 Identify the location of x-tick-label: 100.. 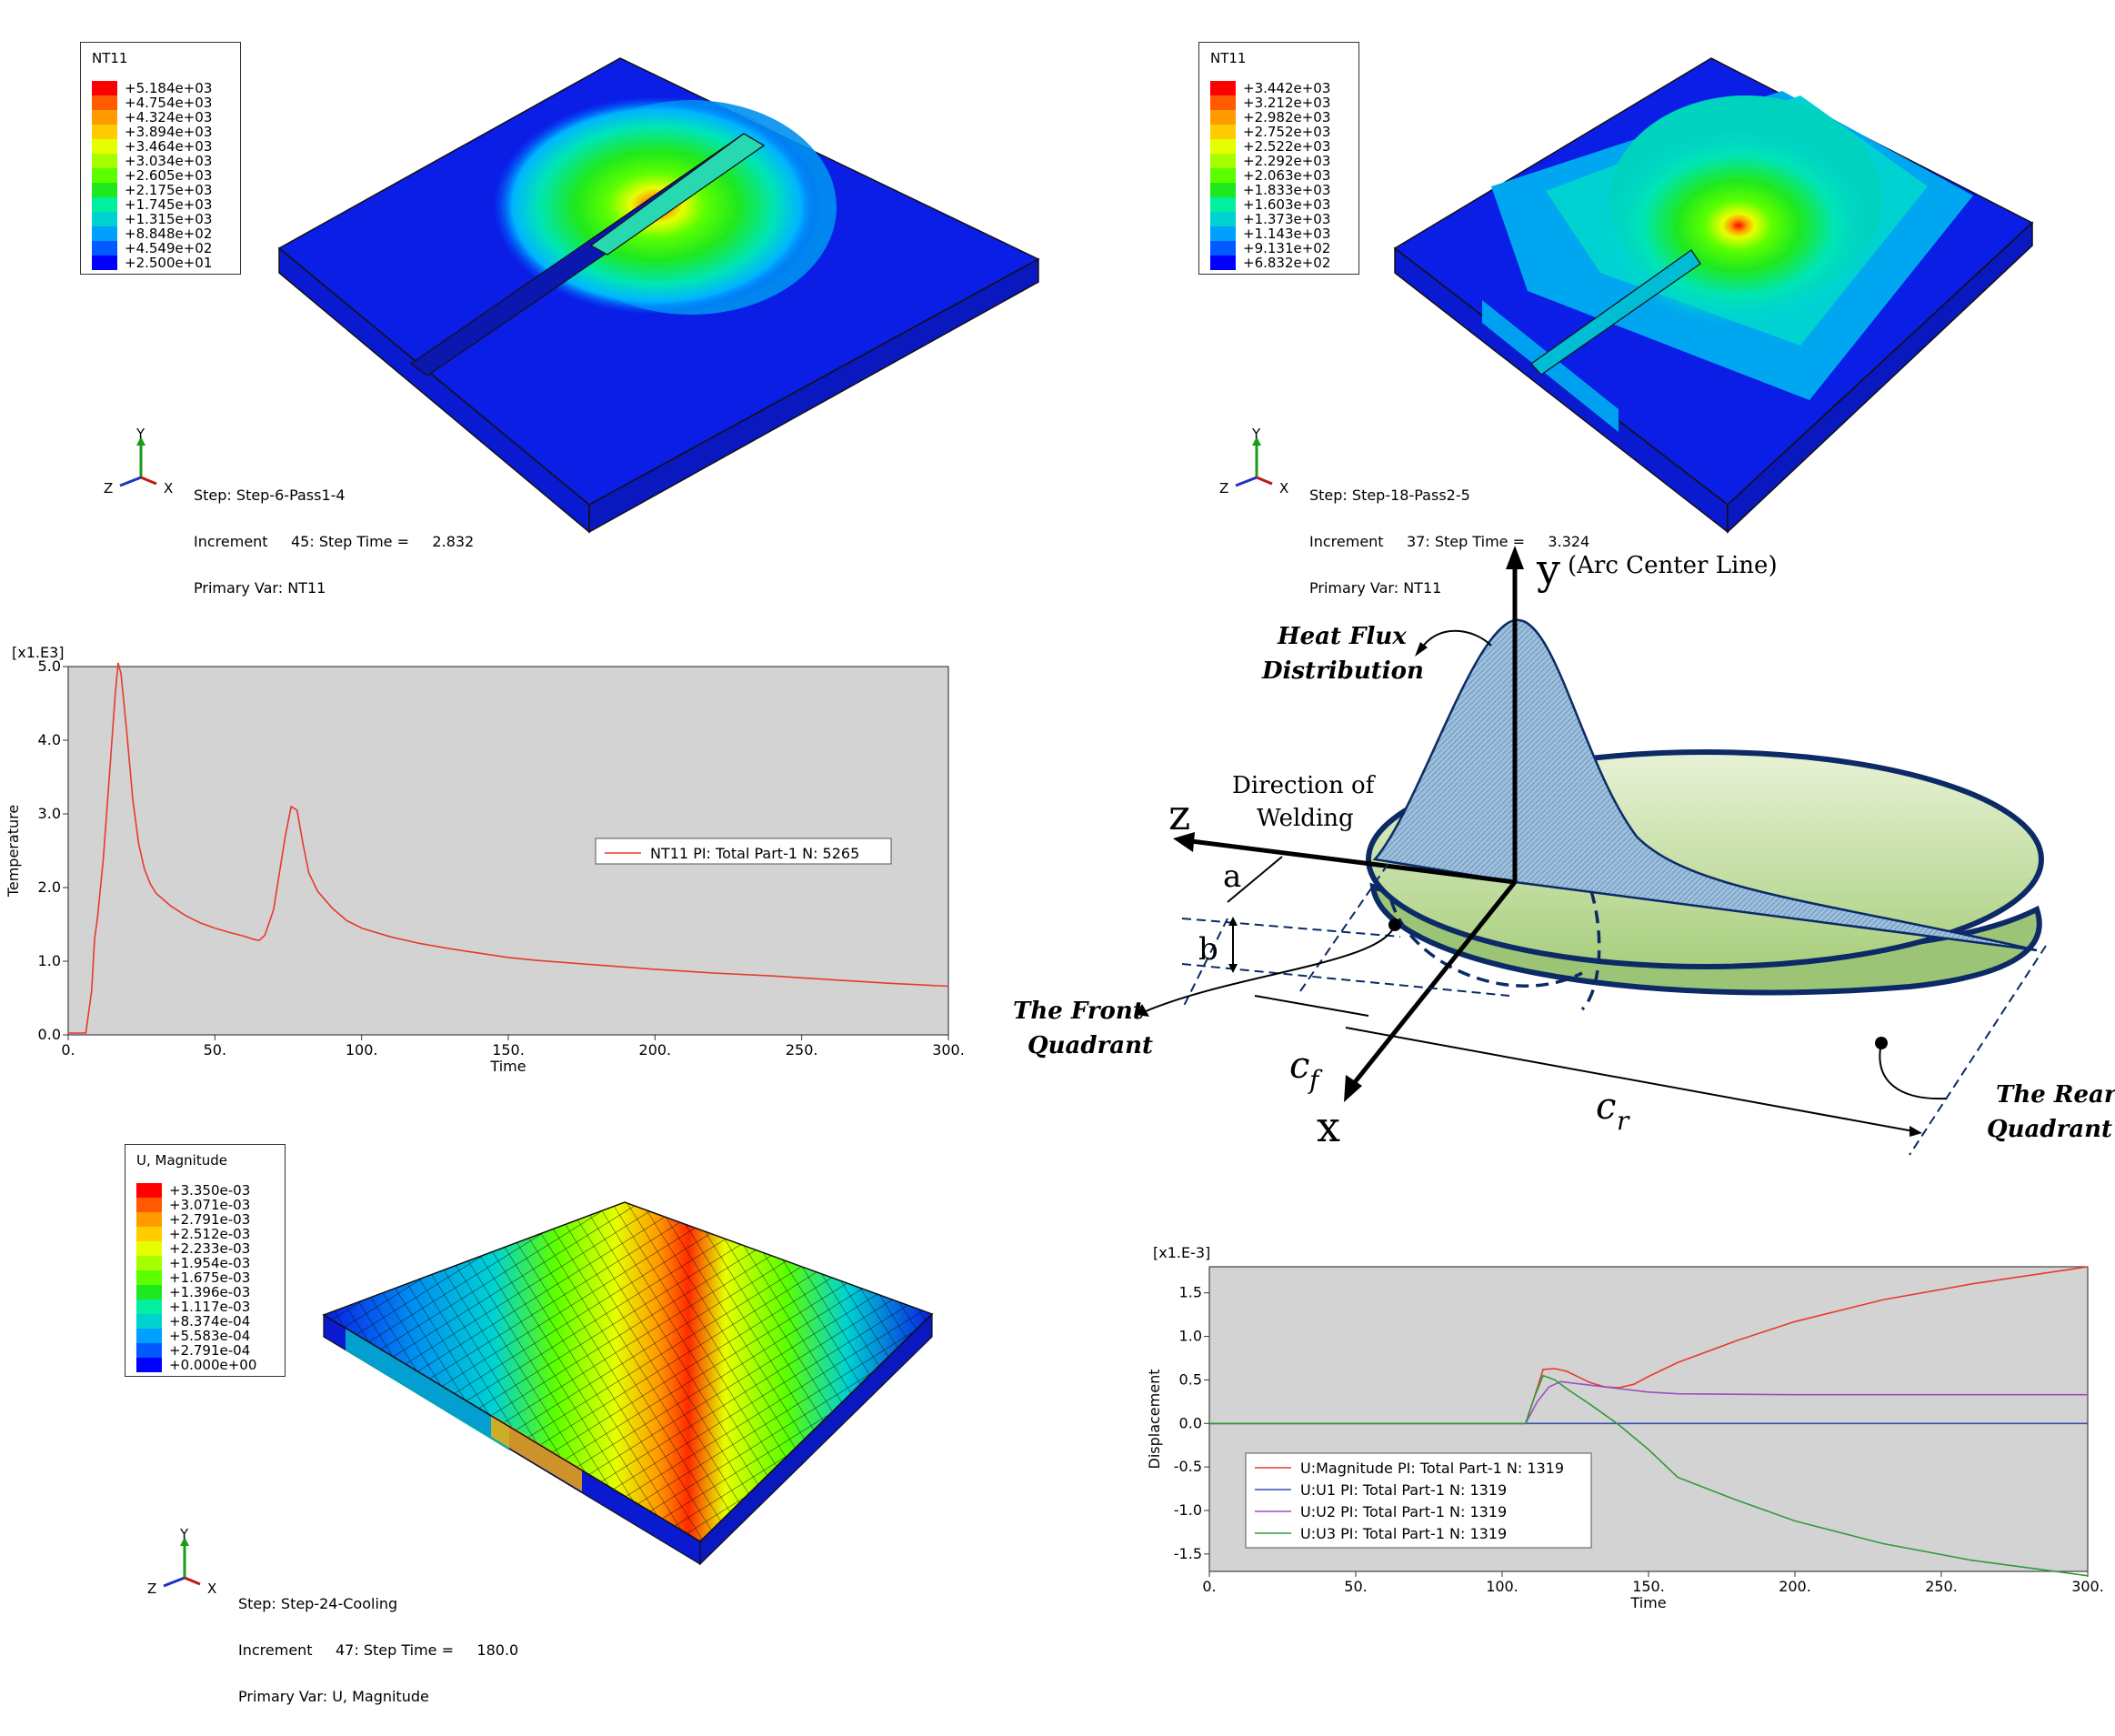
(362, 1050).